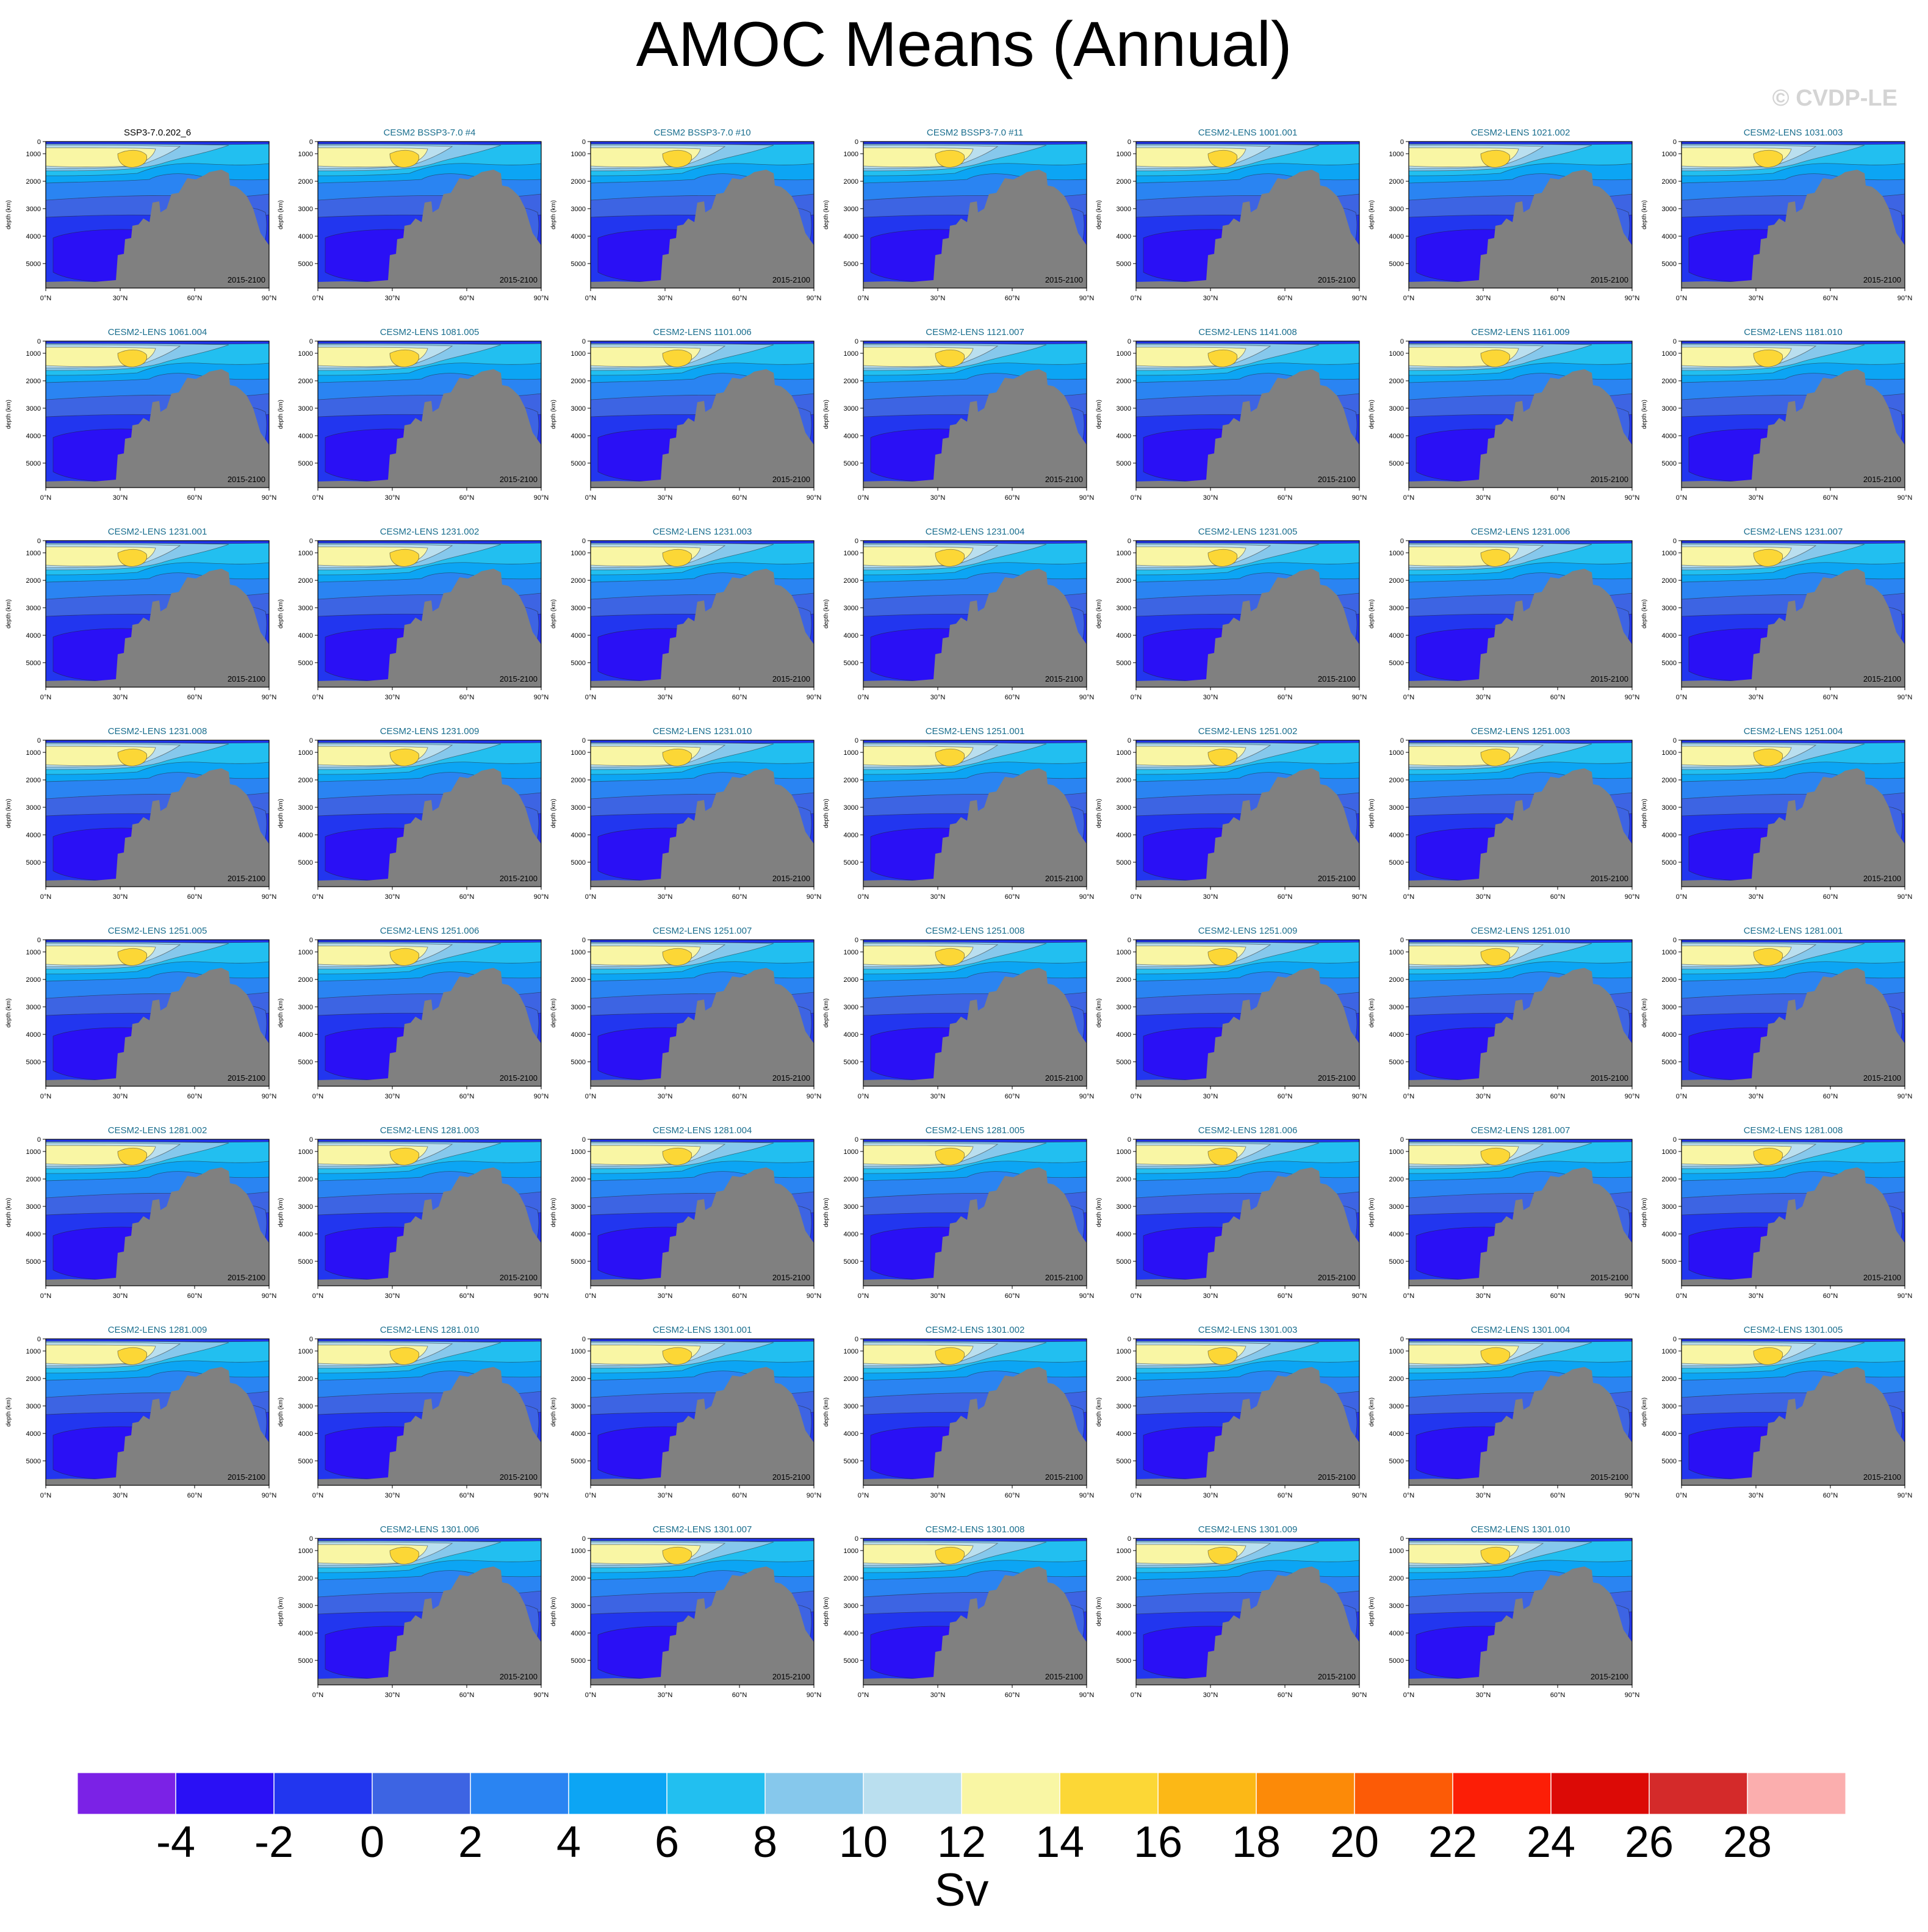 The image size is (1928, 1932). Describe the element at coordinates (1503, 1794) in the screenshot. I see `colorbar-segment` at that location.